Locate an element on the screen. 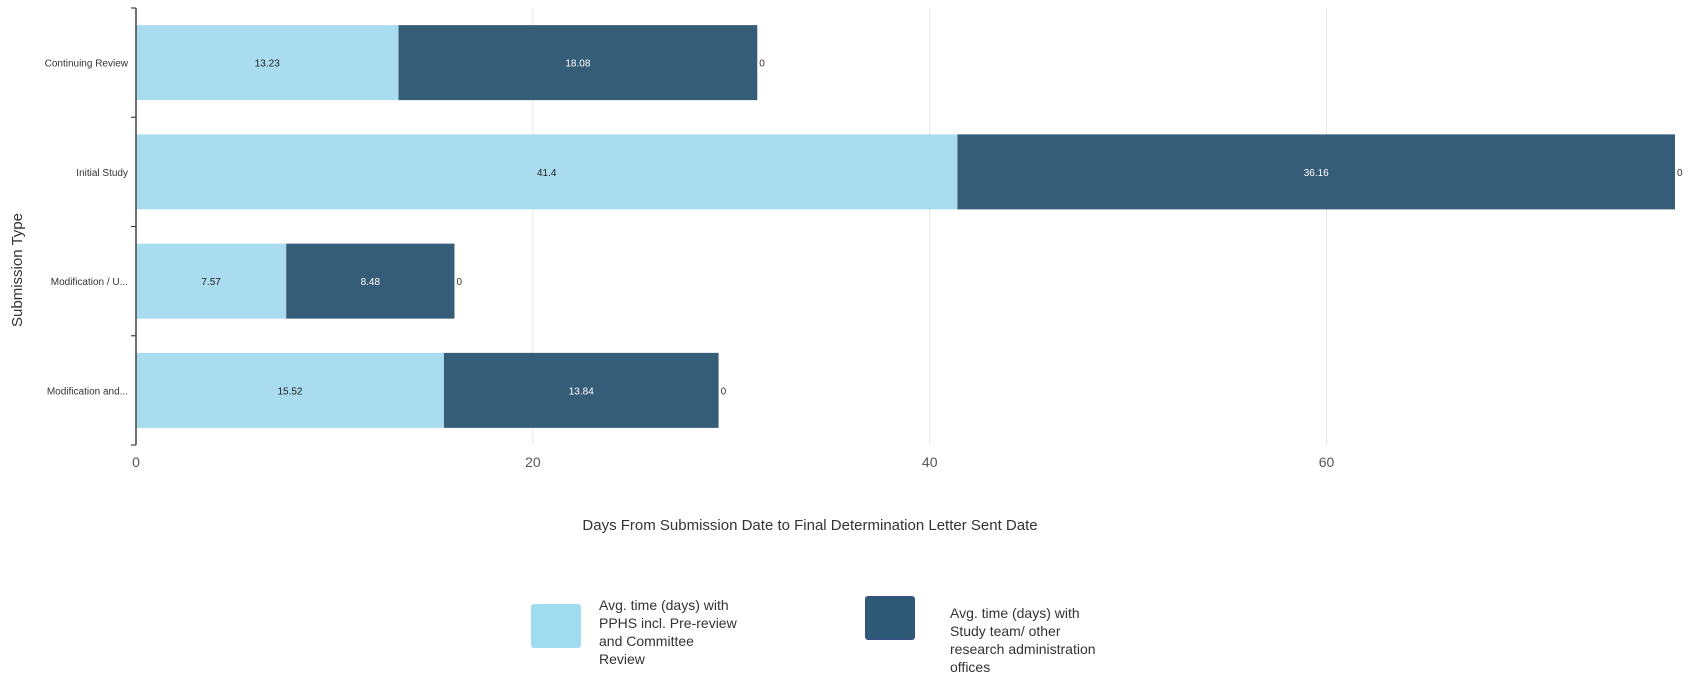 Image resolution: width=1694 pixels, height=681 pixels. legend-label-study-team-line: Study team/ other is located at coordinates (1005, 631).